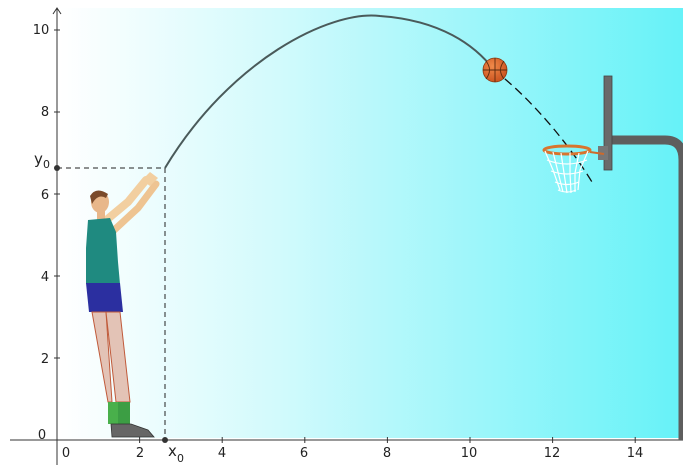  I want to click on y-axis, so click(57, 236).